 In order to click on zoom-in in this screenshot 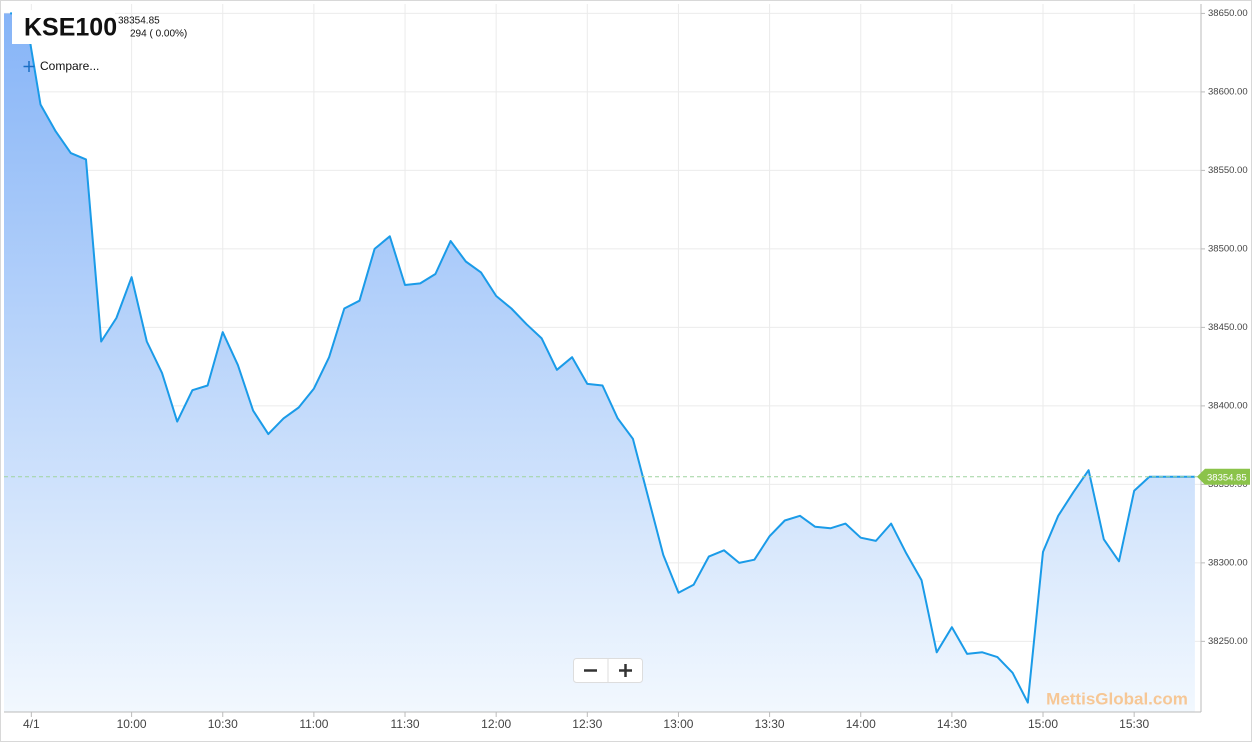, I will do `click(625, 670)`.